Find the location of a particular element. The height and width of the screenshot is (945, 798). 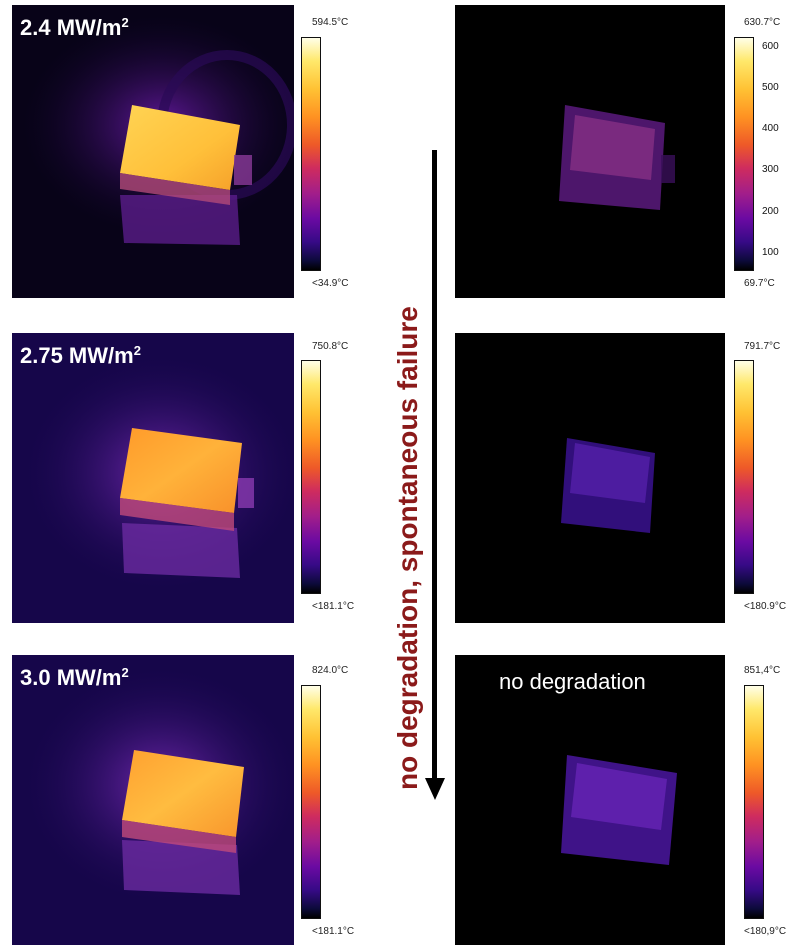

thermal-image-right-row3: no degradation is located at coordinates (590, 800).